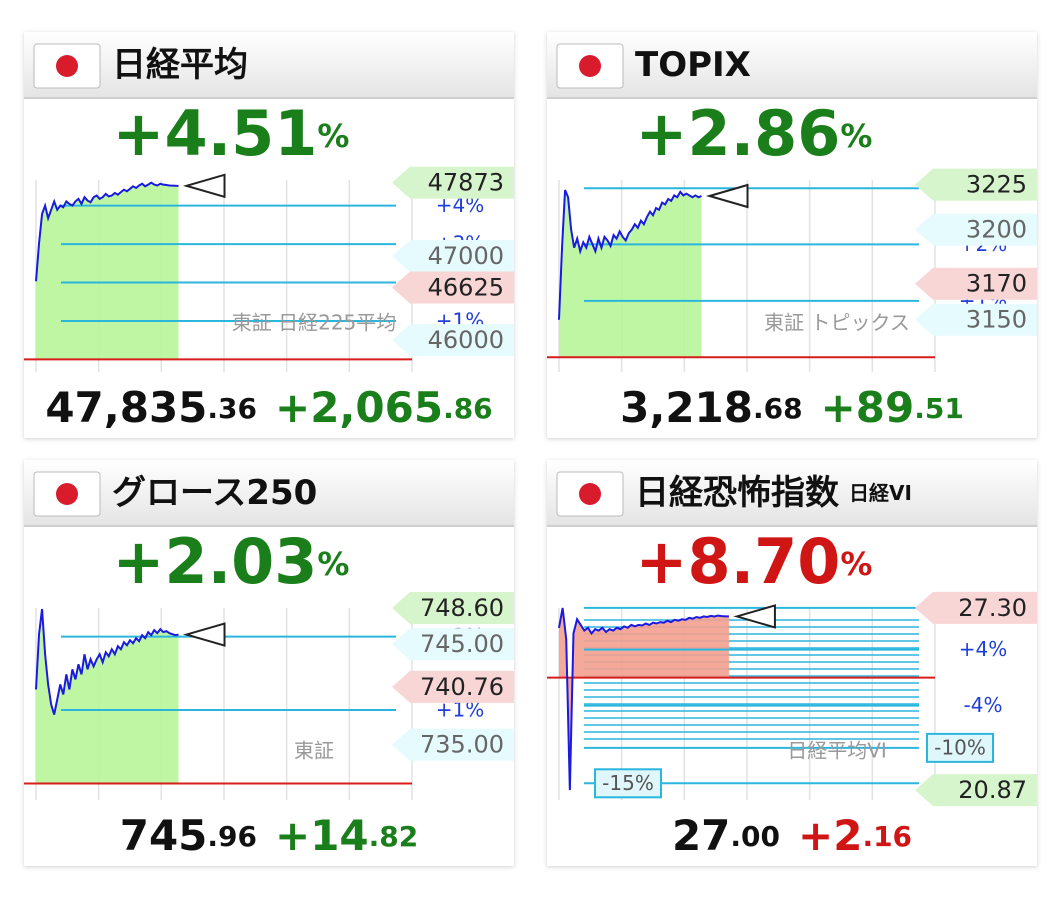 Image resolution: width=1053 pixels, height=901 pixels. What do you see at coordinates (232, 836) in the screenshot?
I see `price-dec: .96` at bounding box center [232, 836].